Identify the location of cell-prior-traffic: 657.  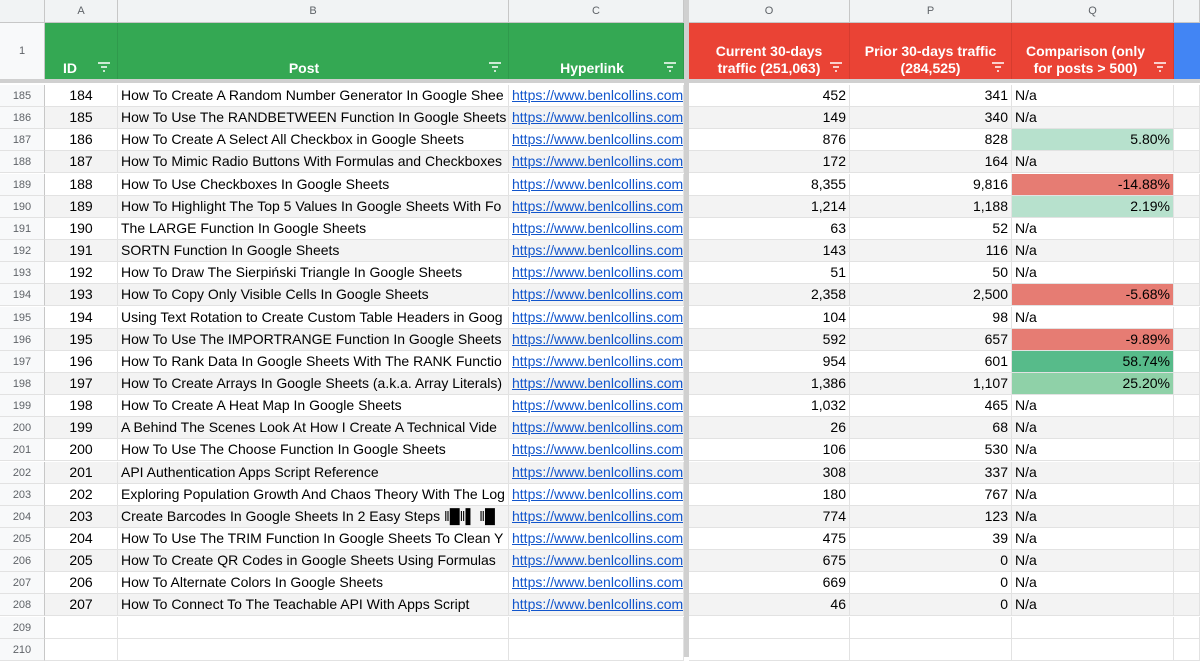
(931, 340).